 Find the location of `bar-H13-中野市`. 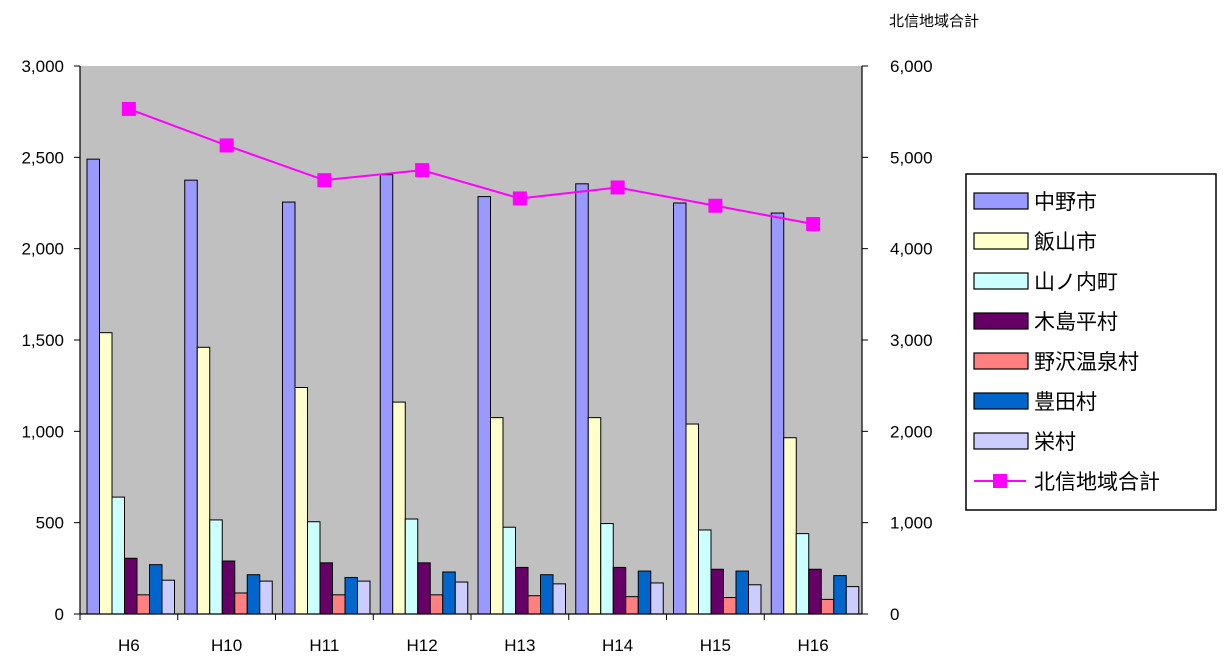

bar-H13-中野市 is located at coordinates (484, 405).